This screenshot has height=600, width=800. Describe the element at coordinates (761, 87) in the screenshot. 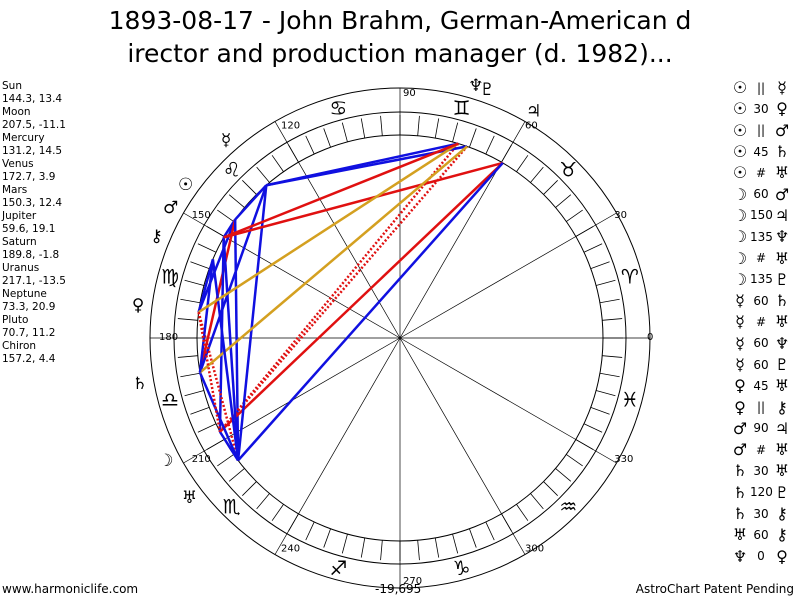

I see `aspect-row: ☉ || ☿` at that location.